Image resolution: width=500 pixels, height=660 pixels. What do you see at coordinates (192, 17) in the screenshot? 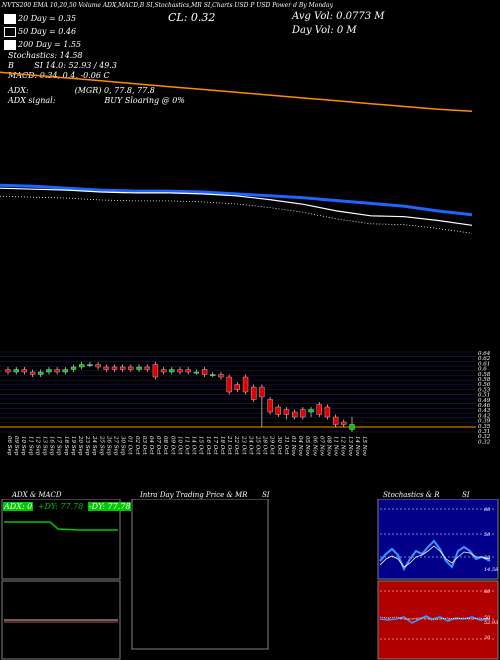
I see `close-price-label: CL: 0.32` at bounding box center [192, 17].